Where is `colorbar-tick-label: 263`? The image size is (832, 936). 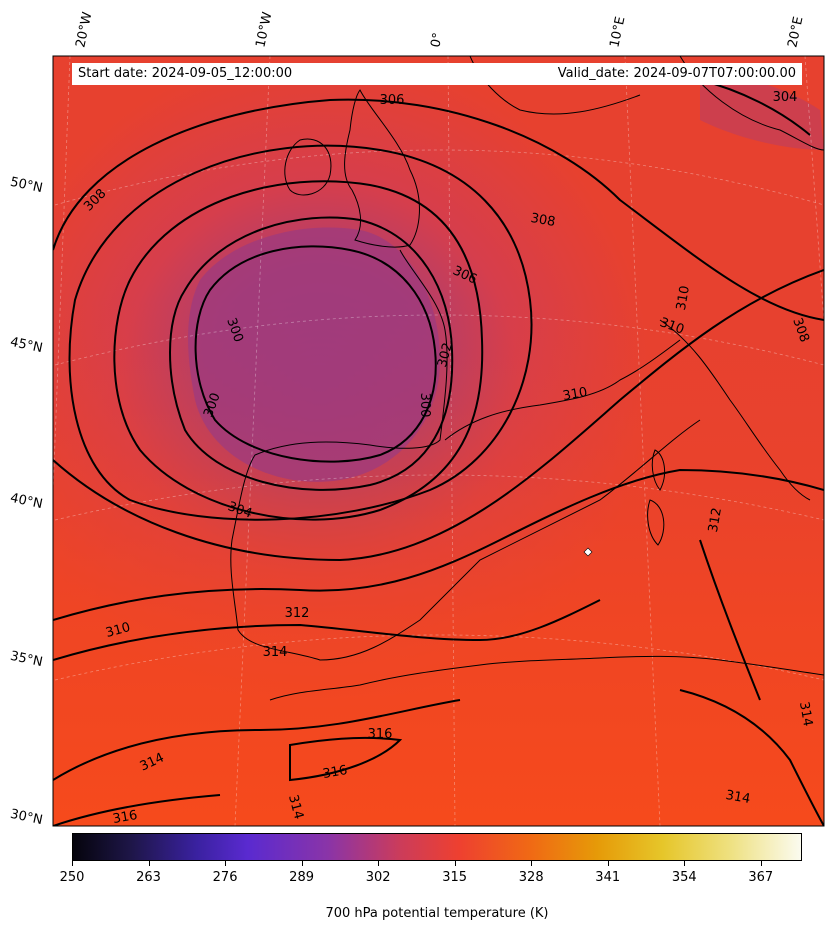 colorbar-tick-label: 263 is located at coordinates (148, 877).